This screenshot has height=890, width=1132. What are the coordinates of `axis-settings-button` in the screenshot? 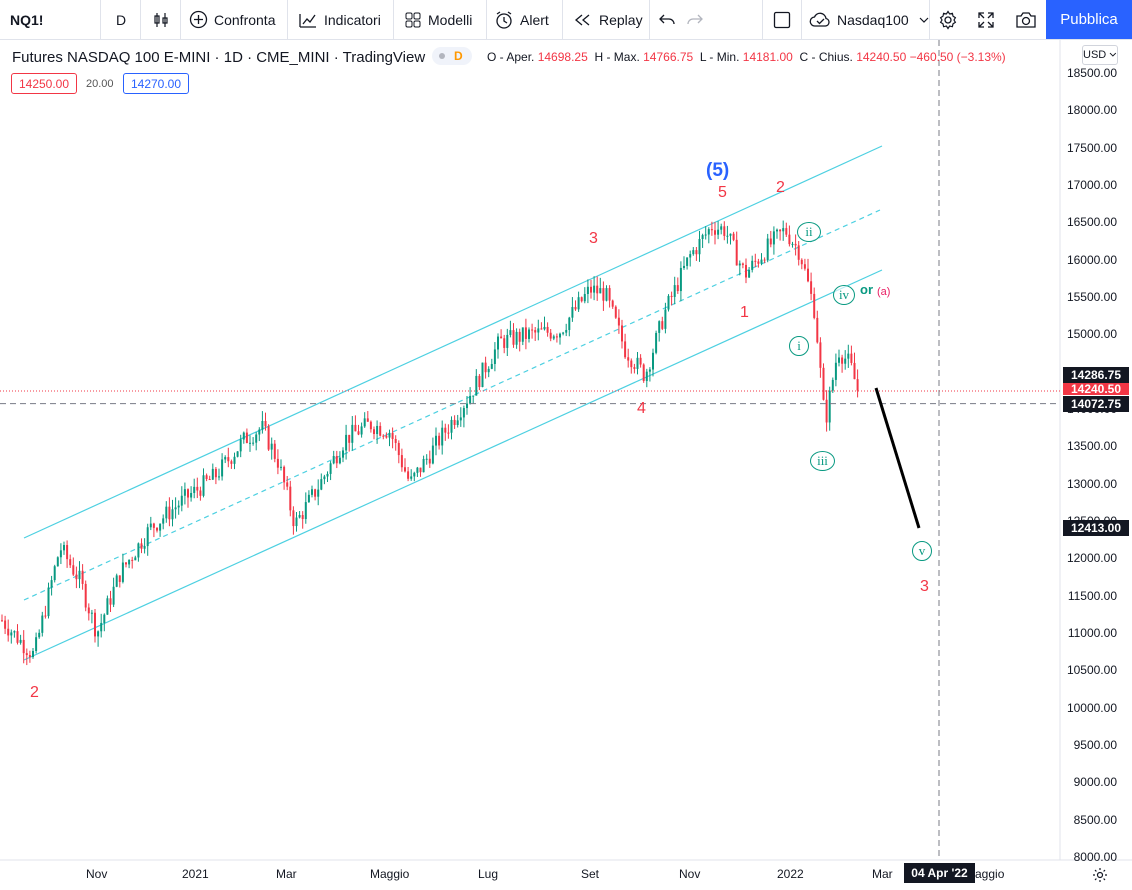 It's located at (1100, 877).